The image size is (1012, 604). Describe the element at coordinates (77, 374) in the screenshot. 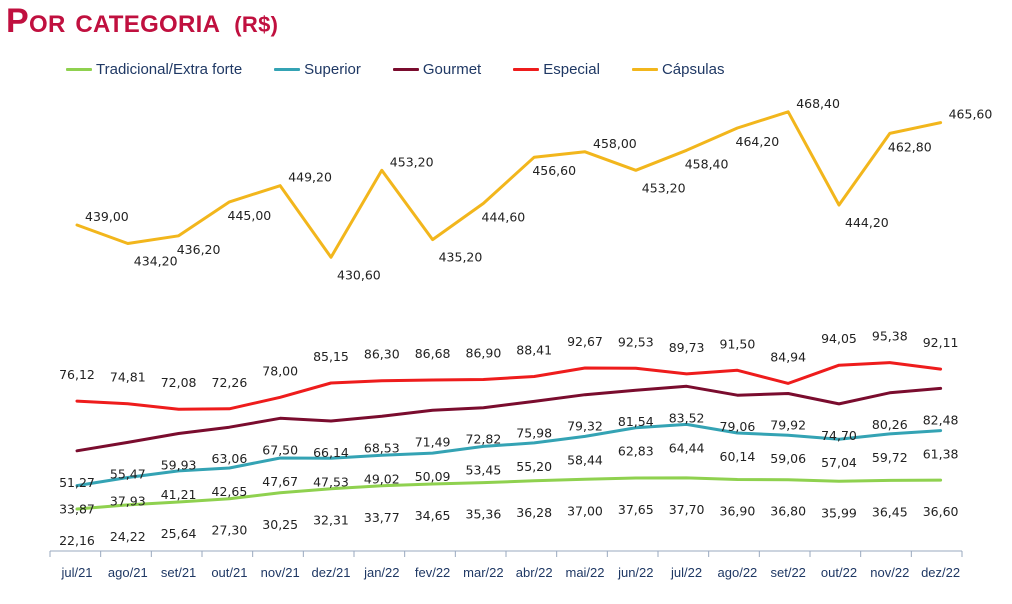

I see `data-label: 76,12` at that location.